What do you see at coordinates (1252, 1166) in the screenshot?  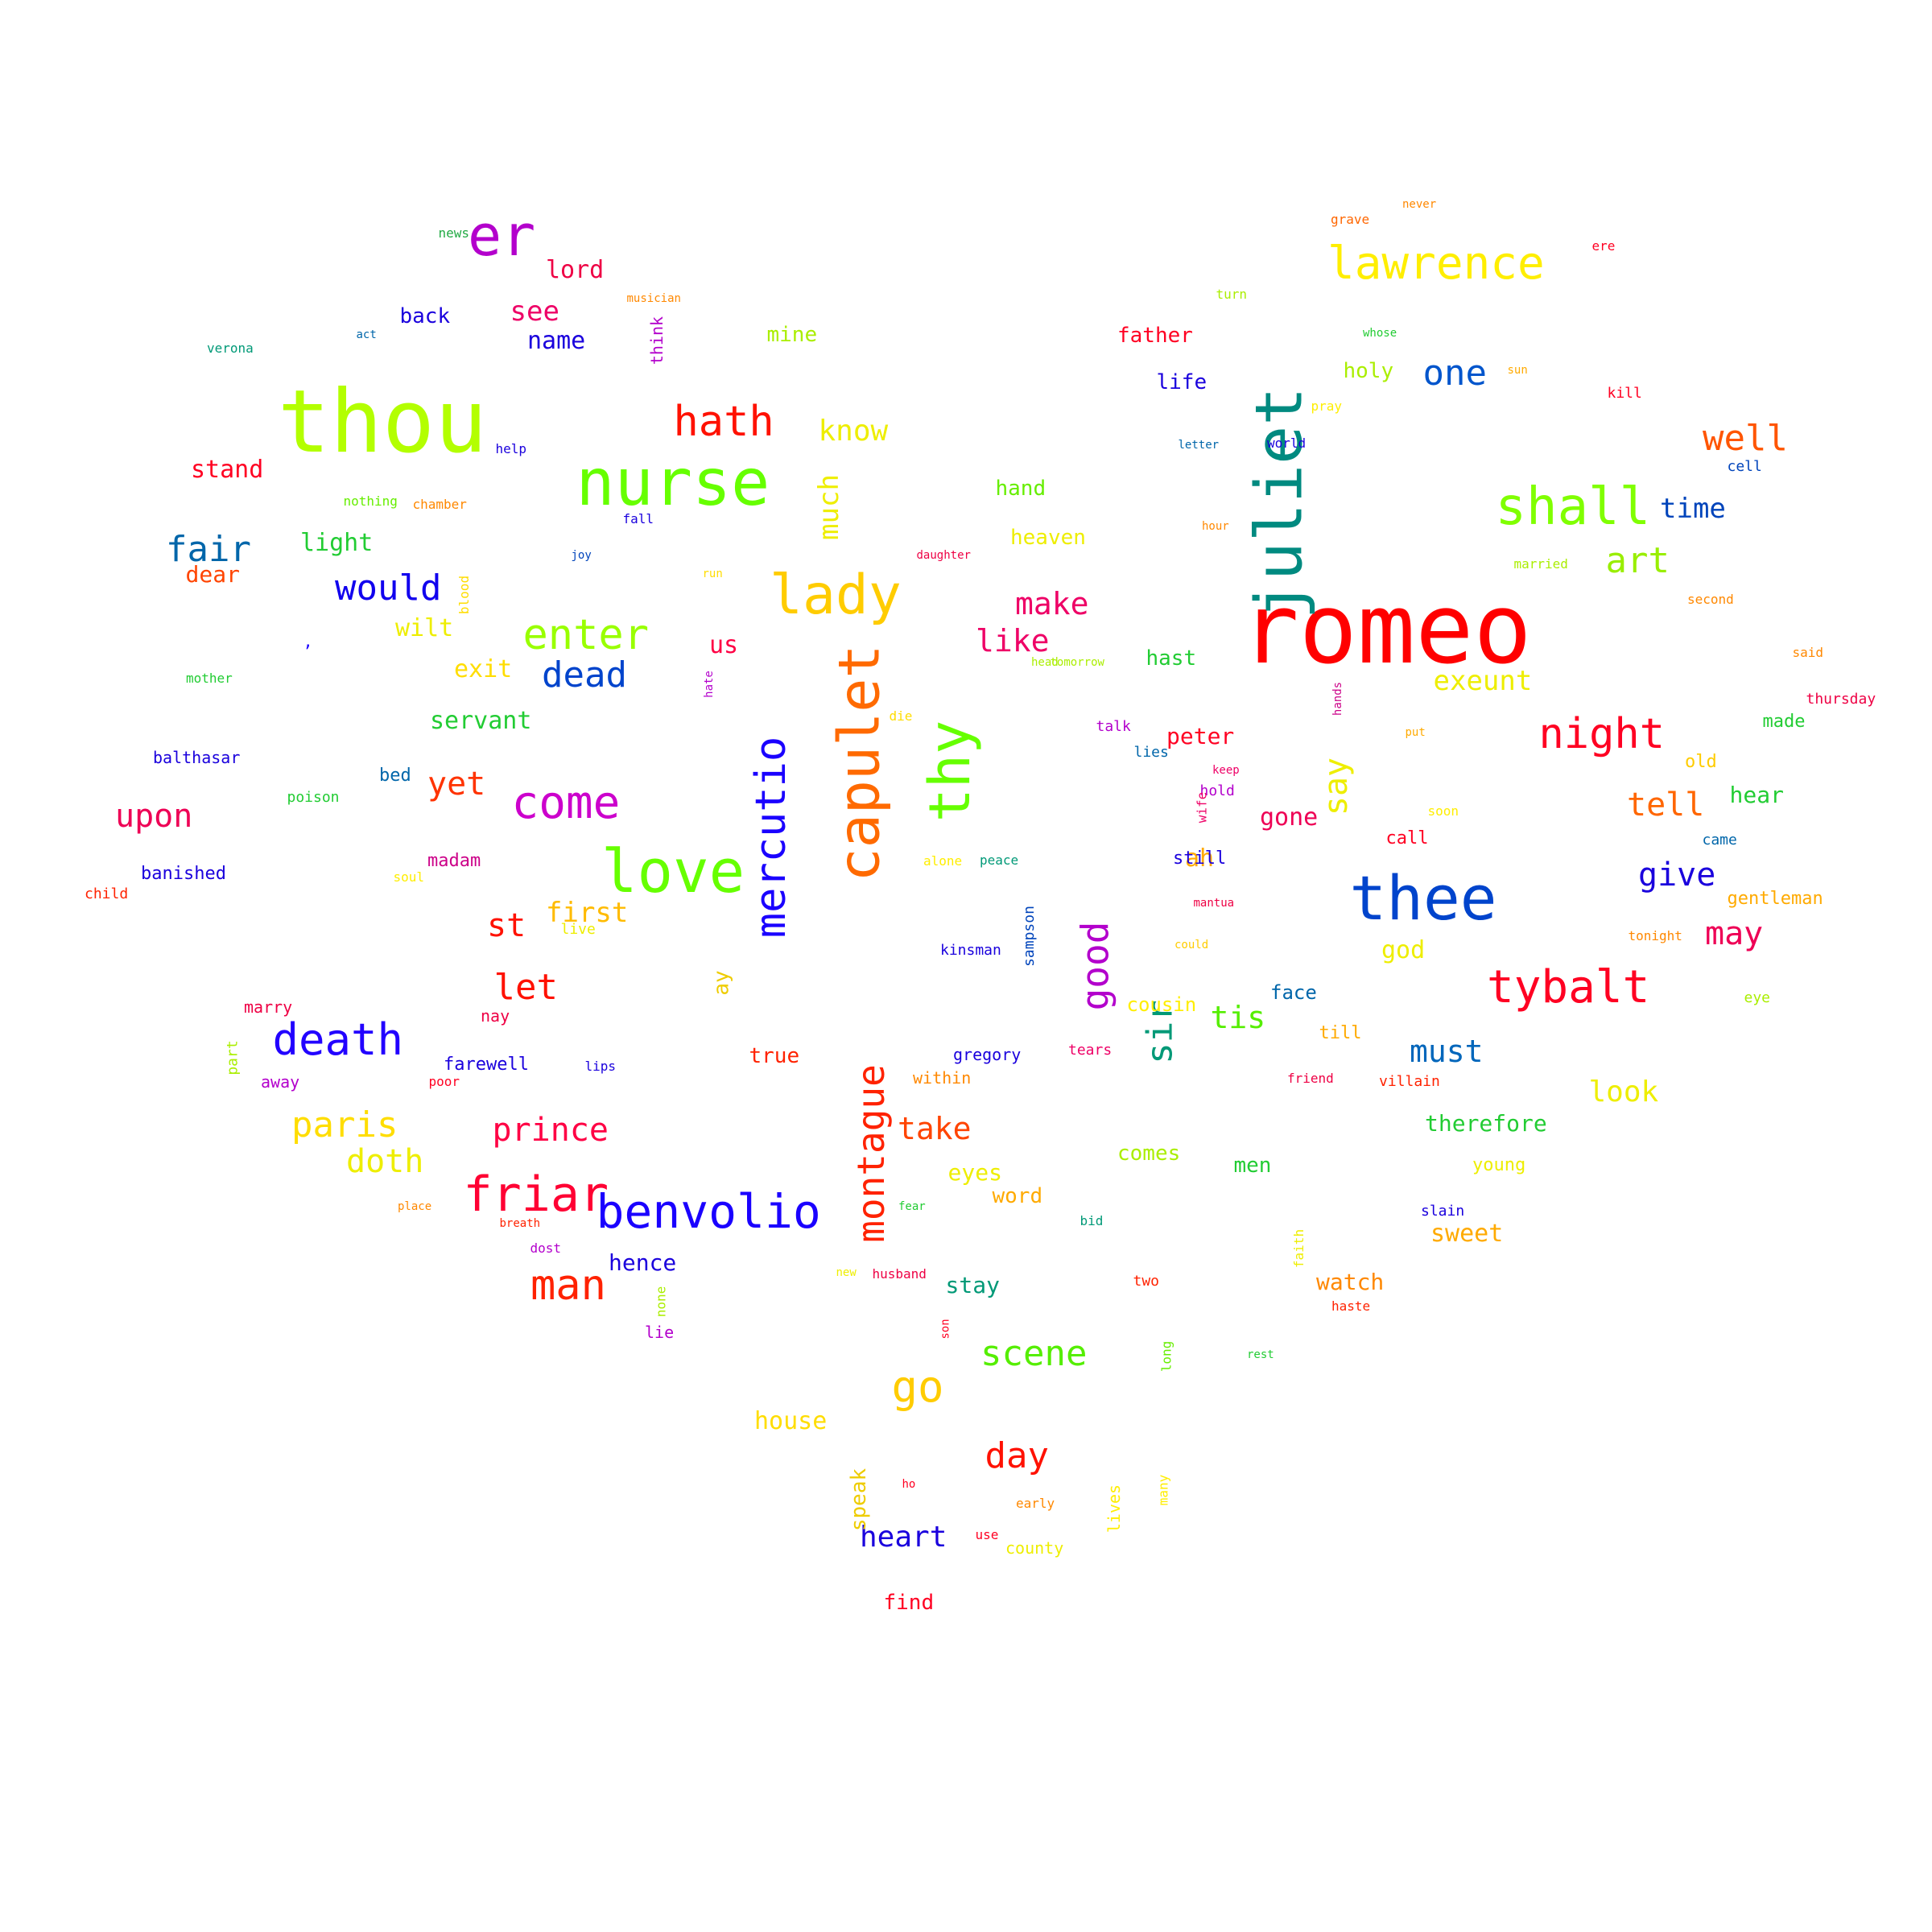 I see `cloud-word: men` at bounding box center [1252, 1166].